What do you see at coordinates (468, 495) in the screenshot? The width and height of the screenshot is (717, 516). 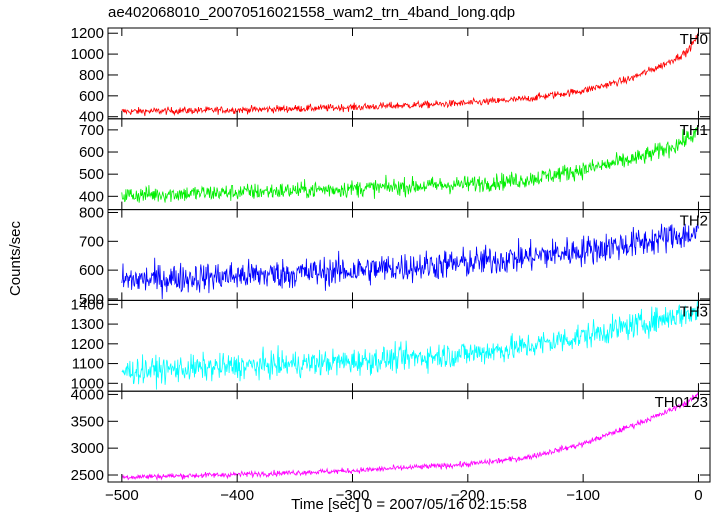 I see `x-tick-label: −200` at bounding box center [468, 495].